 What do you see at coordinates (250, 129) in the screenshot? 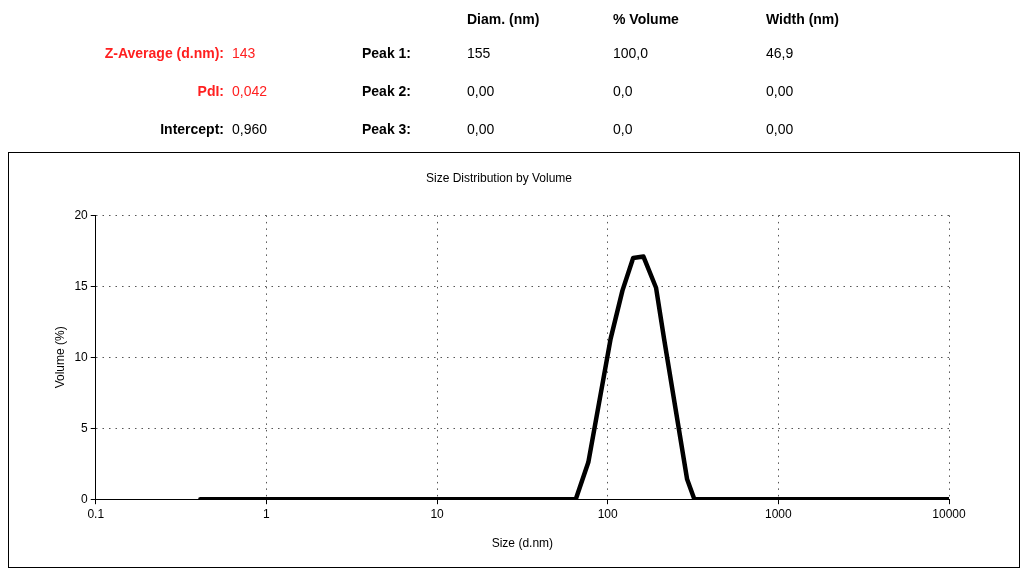
I see `text: 0,960` at bounding box center [250, 129].